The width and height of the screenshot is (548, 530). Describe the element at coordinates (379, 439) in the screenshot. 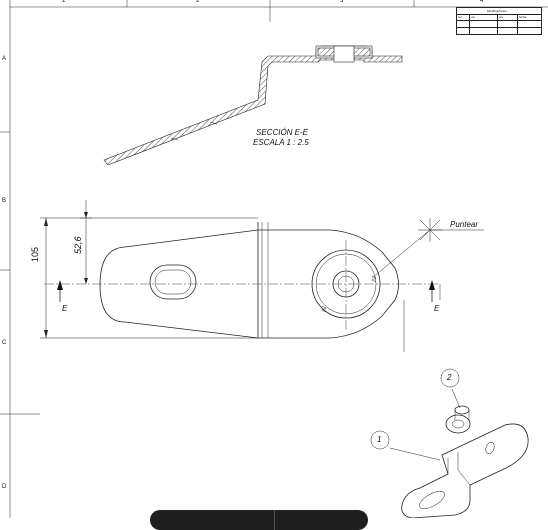

I see `balloon-1: 1` at that location.